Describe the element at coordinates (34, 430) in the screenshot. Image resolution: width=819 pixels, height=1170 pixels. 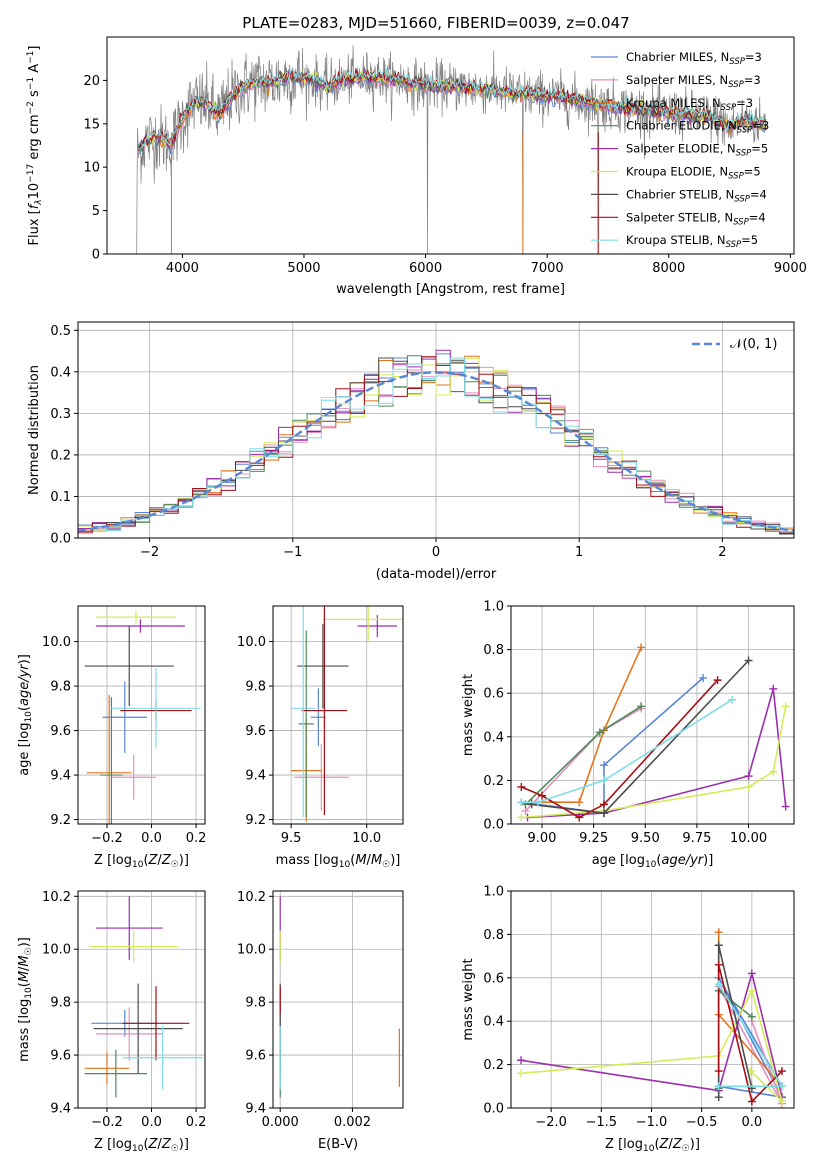
I see `y-axis-label: Normed distribution` at that location.